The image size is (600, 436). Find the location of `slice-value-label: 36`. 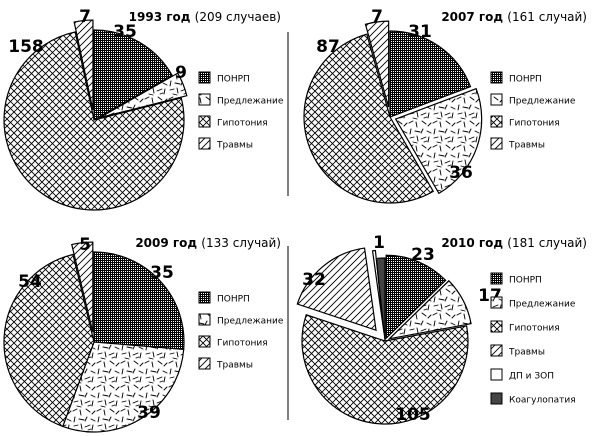

slice-value-label: 36 is located at coordinates (461, 173).